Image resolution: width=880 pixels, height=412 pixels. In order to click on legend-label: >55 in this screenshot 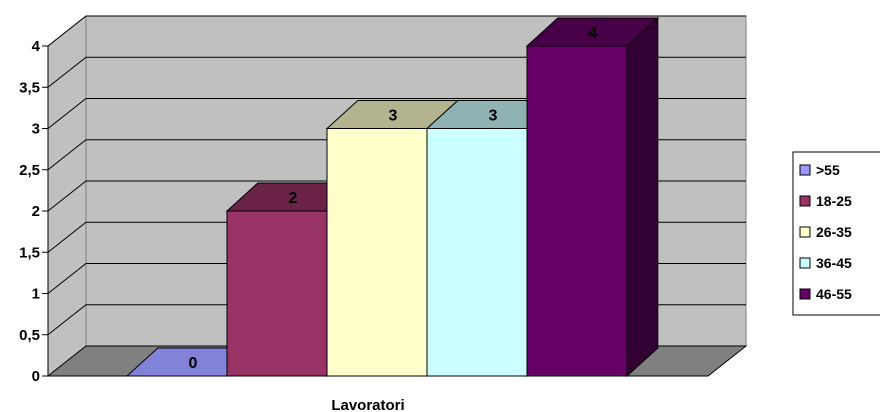, I will do `click(828, 170)`.